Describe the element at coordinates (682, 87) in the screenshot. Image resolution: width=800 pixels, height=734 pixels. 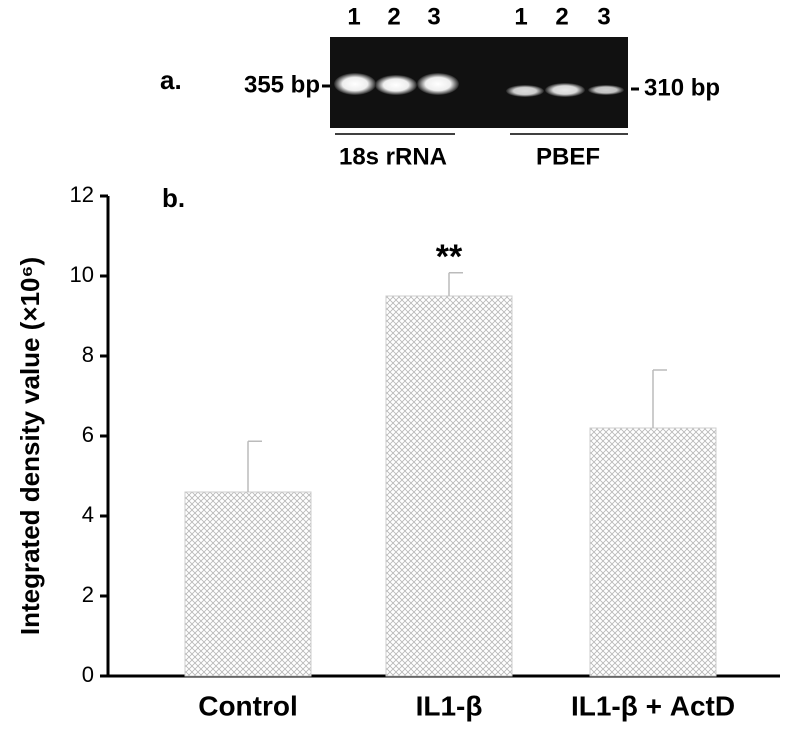
I see `marker-label: 310 bp` at that location.